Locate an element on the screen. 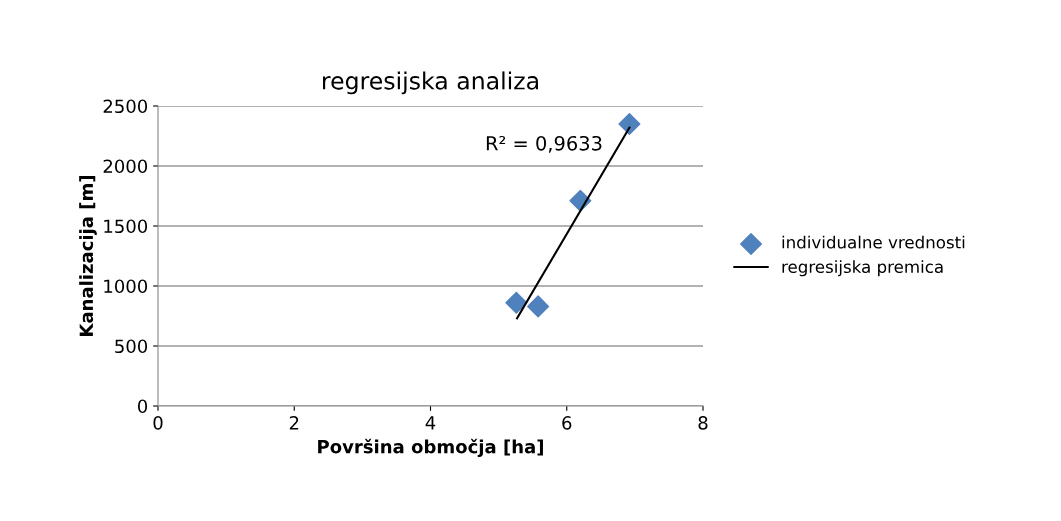  annotation: R² = 0,9633 is located at coordinates (544, 144).